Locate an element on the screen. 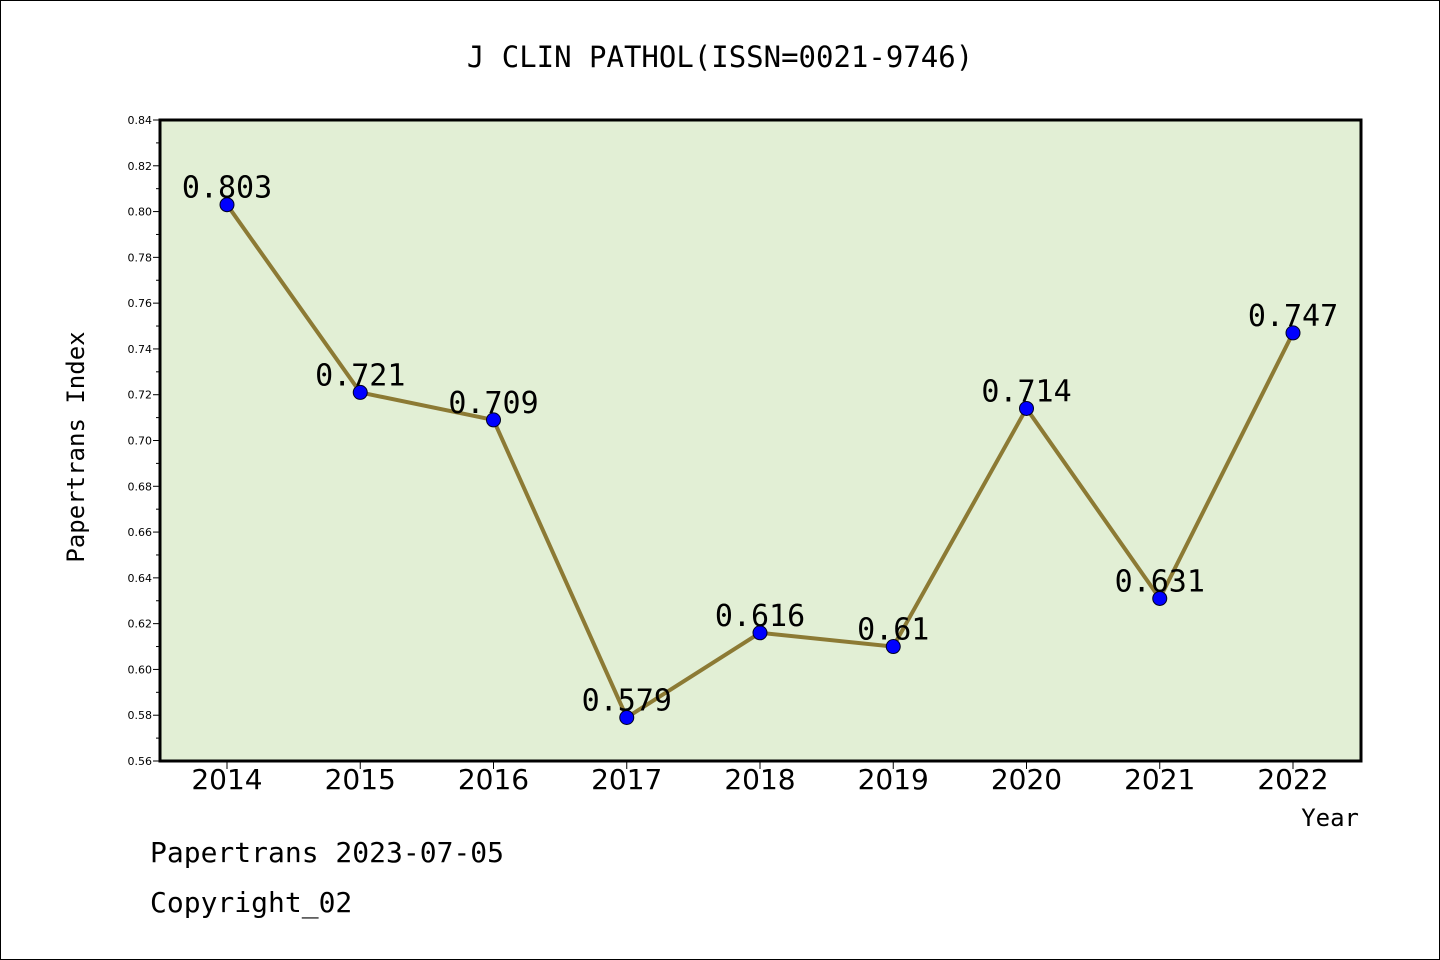 This screenshot has width=1440, height=960. x-tick-label: 2019 is located at coordinates (893, 779).